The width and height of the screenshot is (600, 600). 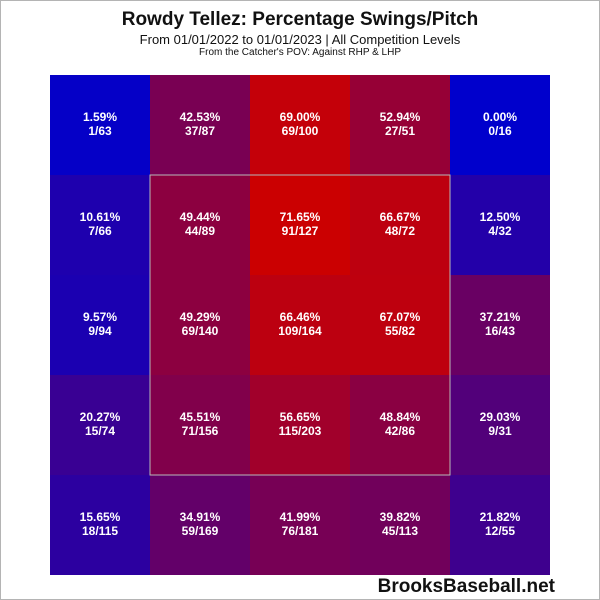 I want to click on cell-percent-label: 9.57%, so click(x=100, y=317).